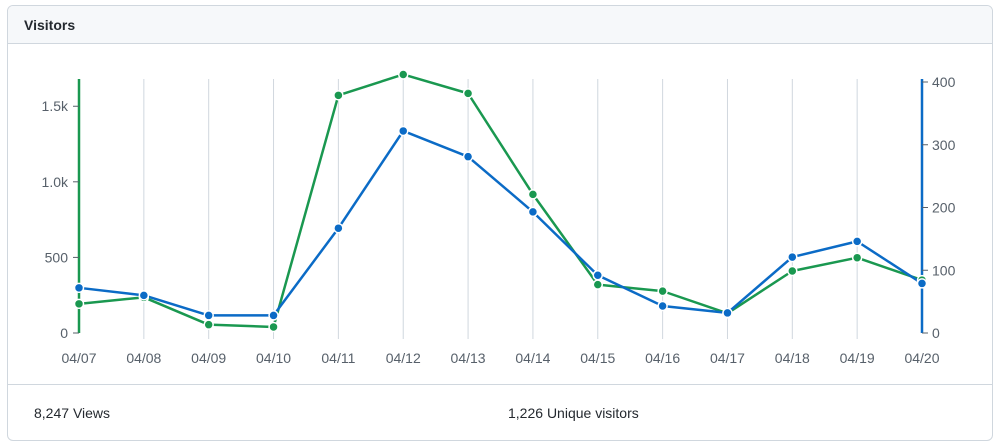 This screenshot has width=1001, height=447. I want to click on right-axis-tick-label: 200, so click(944, 208).